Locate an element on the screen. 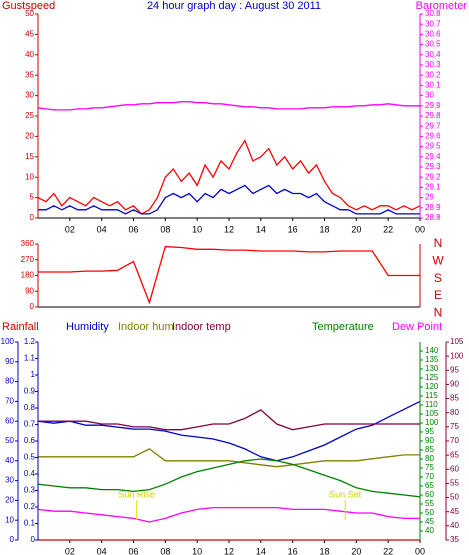  y-tick-label: 15 is located at coordinates (29, 156).